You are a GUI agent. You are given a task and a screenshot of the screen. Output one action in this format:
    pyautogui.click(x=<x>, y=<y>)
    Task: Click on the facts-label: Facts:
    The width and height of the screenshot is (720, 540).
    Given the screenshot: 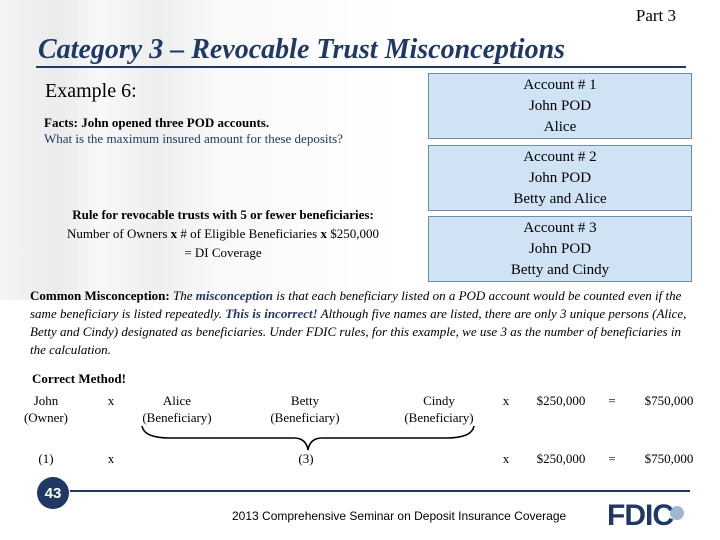 What is the action you would take?
    pyautogui.click(x=61, y=122)
    